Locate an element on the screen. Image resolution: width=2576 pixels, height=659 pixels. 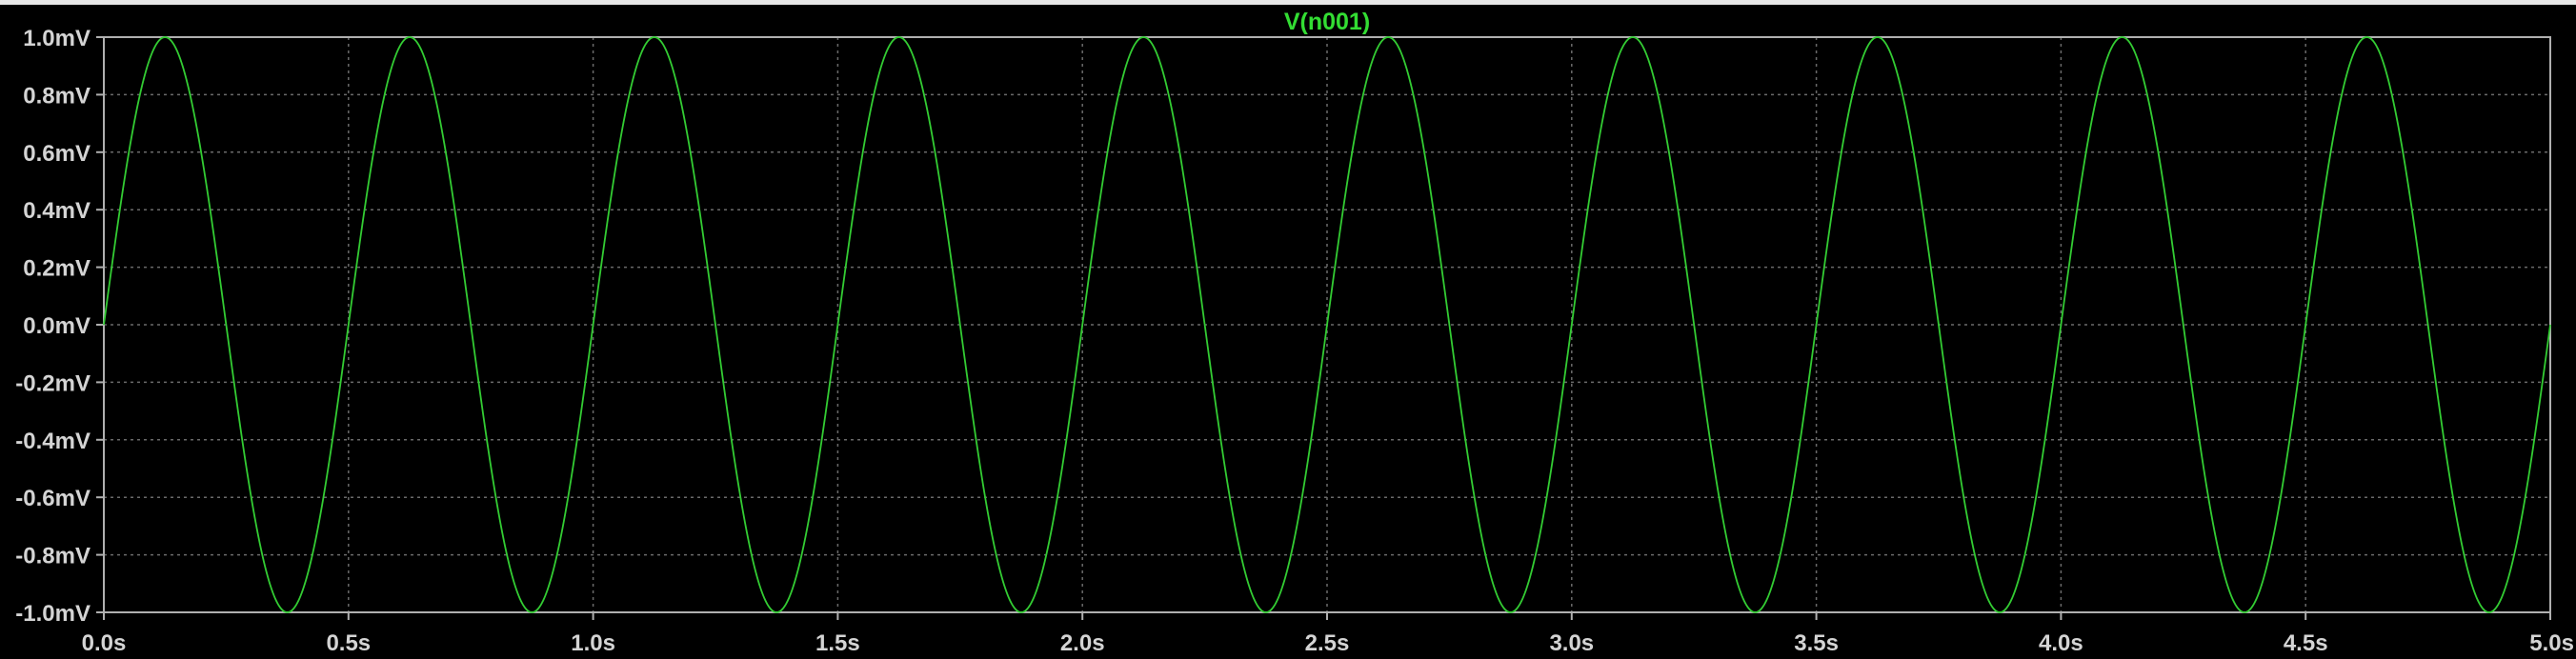
x-tick-label: 4.5s is located at coordinates (2306, 643).